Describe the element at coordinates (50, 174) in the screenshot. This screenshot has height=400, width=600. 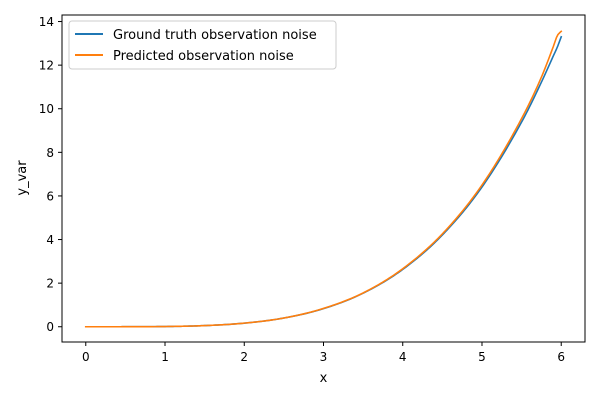
I see `y-axis-ticks: 0 2 4 6 8 10 12 14` at that location.